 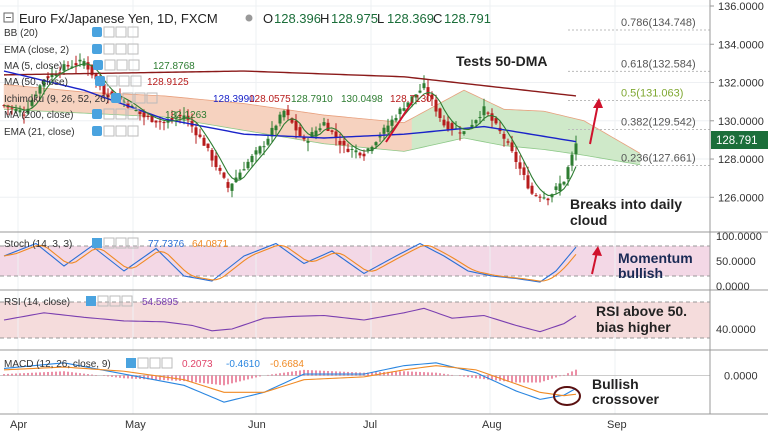 What do you see at coordinates (118, 18) in the screenshot?
I see `symbol-title: Euro Fx/Japanese Yen, 1D, FXCM` at bounding box center [118, 18].